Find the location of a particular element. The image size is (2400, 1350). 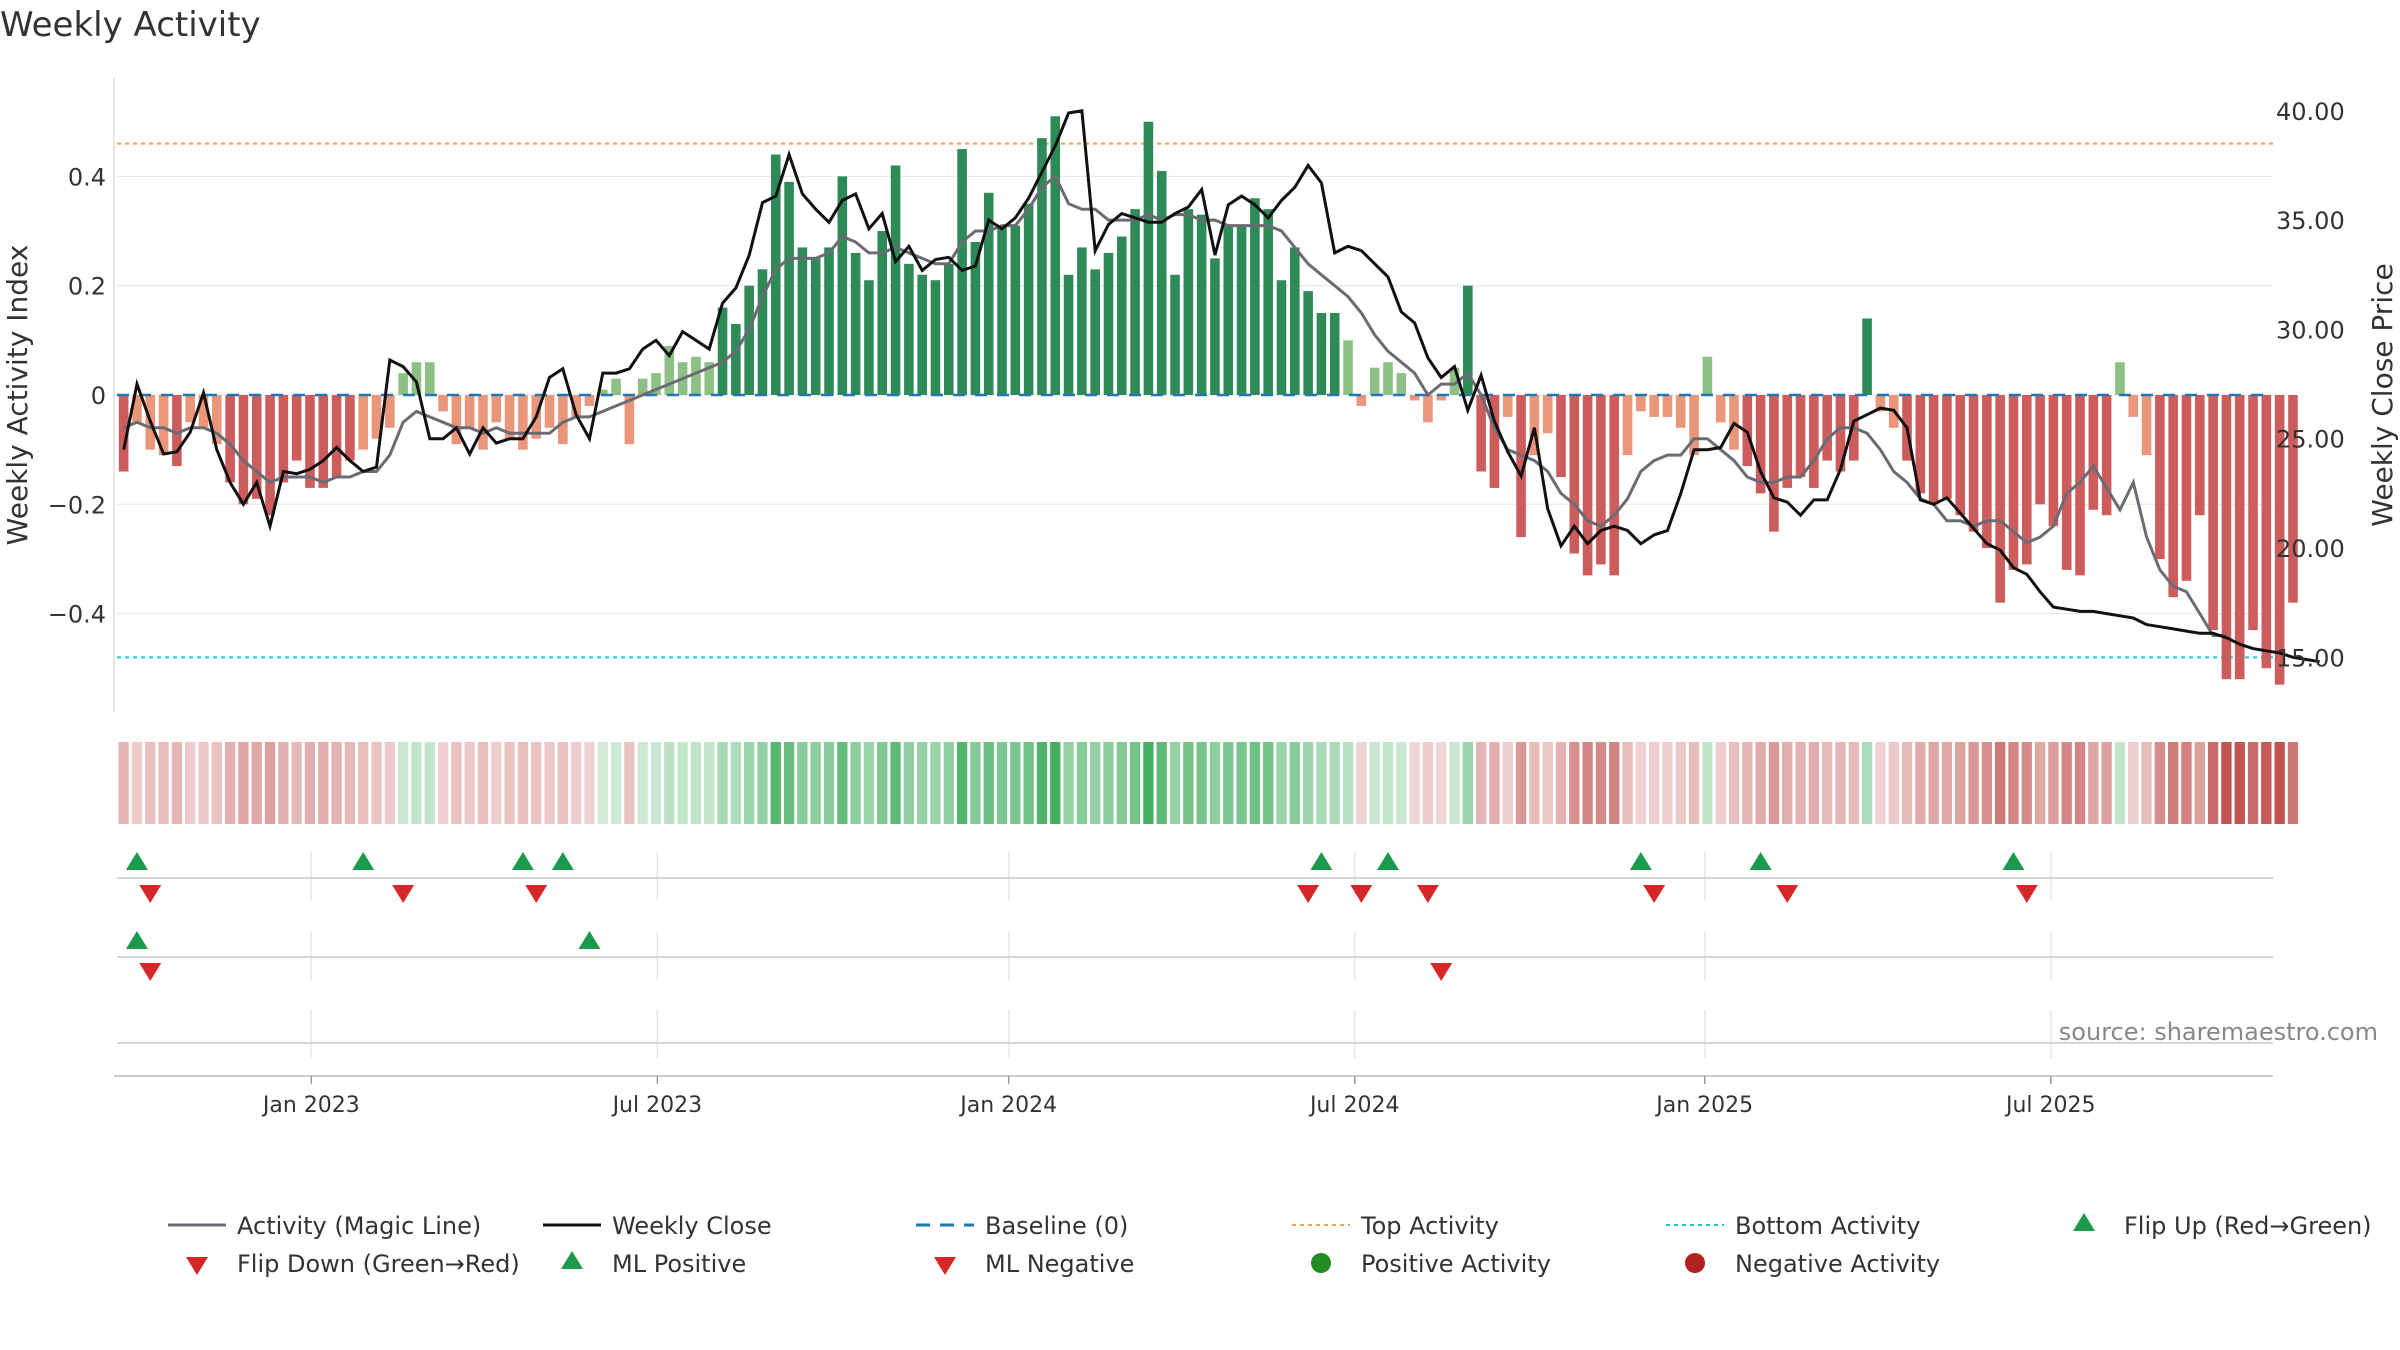

legend-label: Flip Up (Red→Green) is located at coordinates (2248, 1226).